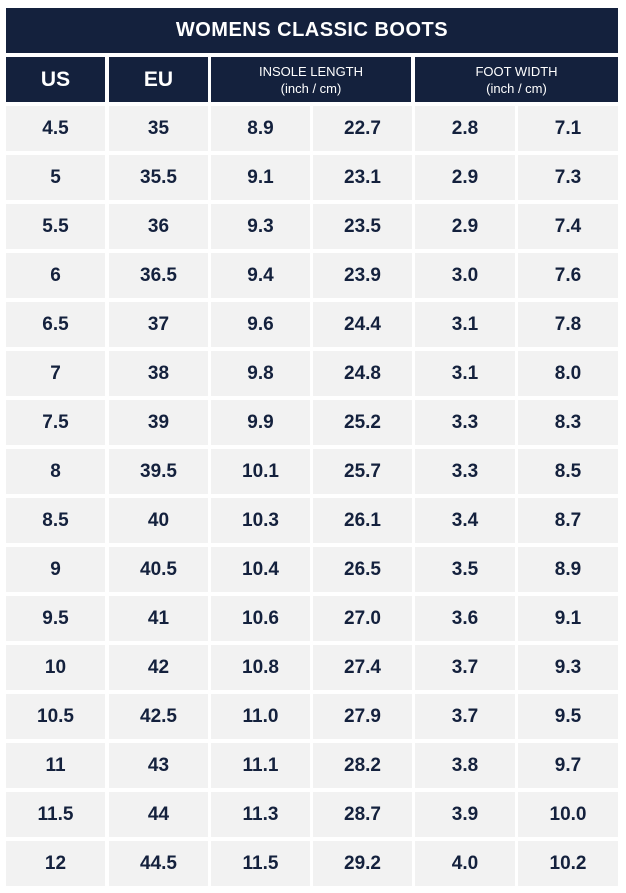  Describe the element at coordinates (55, 863) in the screenshot. I see `us-size-cell: 12` at that location.